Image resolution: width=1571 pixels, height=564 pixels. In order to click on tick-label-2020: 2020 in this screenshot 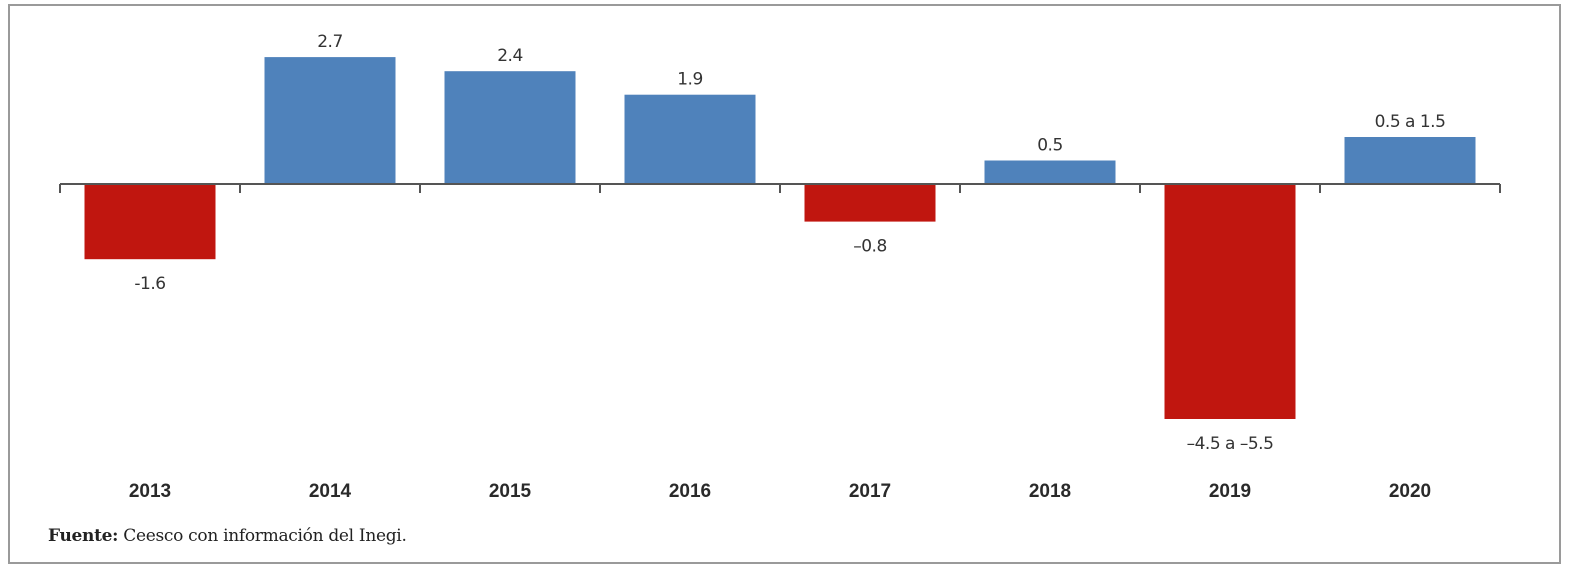, I will do `click(1410, 491)`.